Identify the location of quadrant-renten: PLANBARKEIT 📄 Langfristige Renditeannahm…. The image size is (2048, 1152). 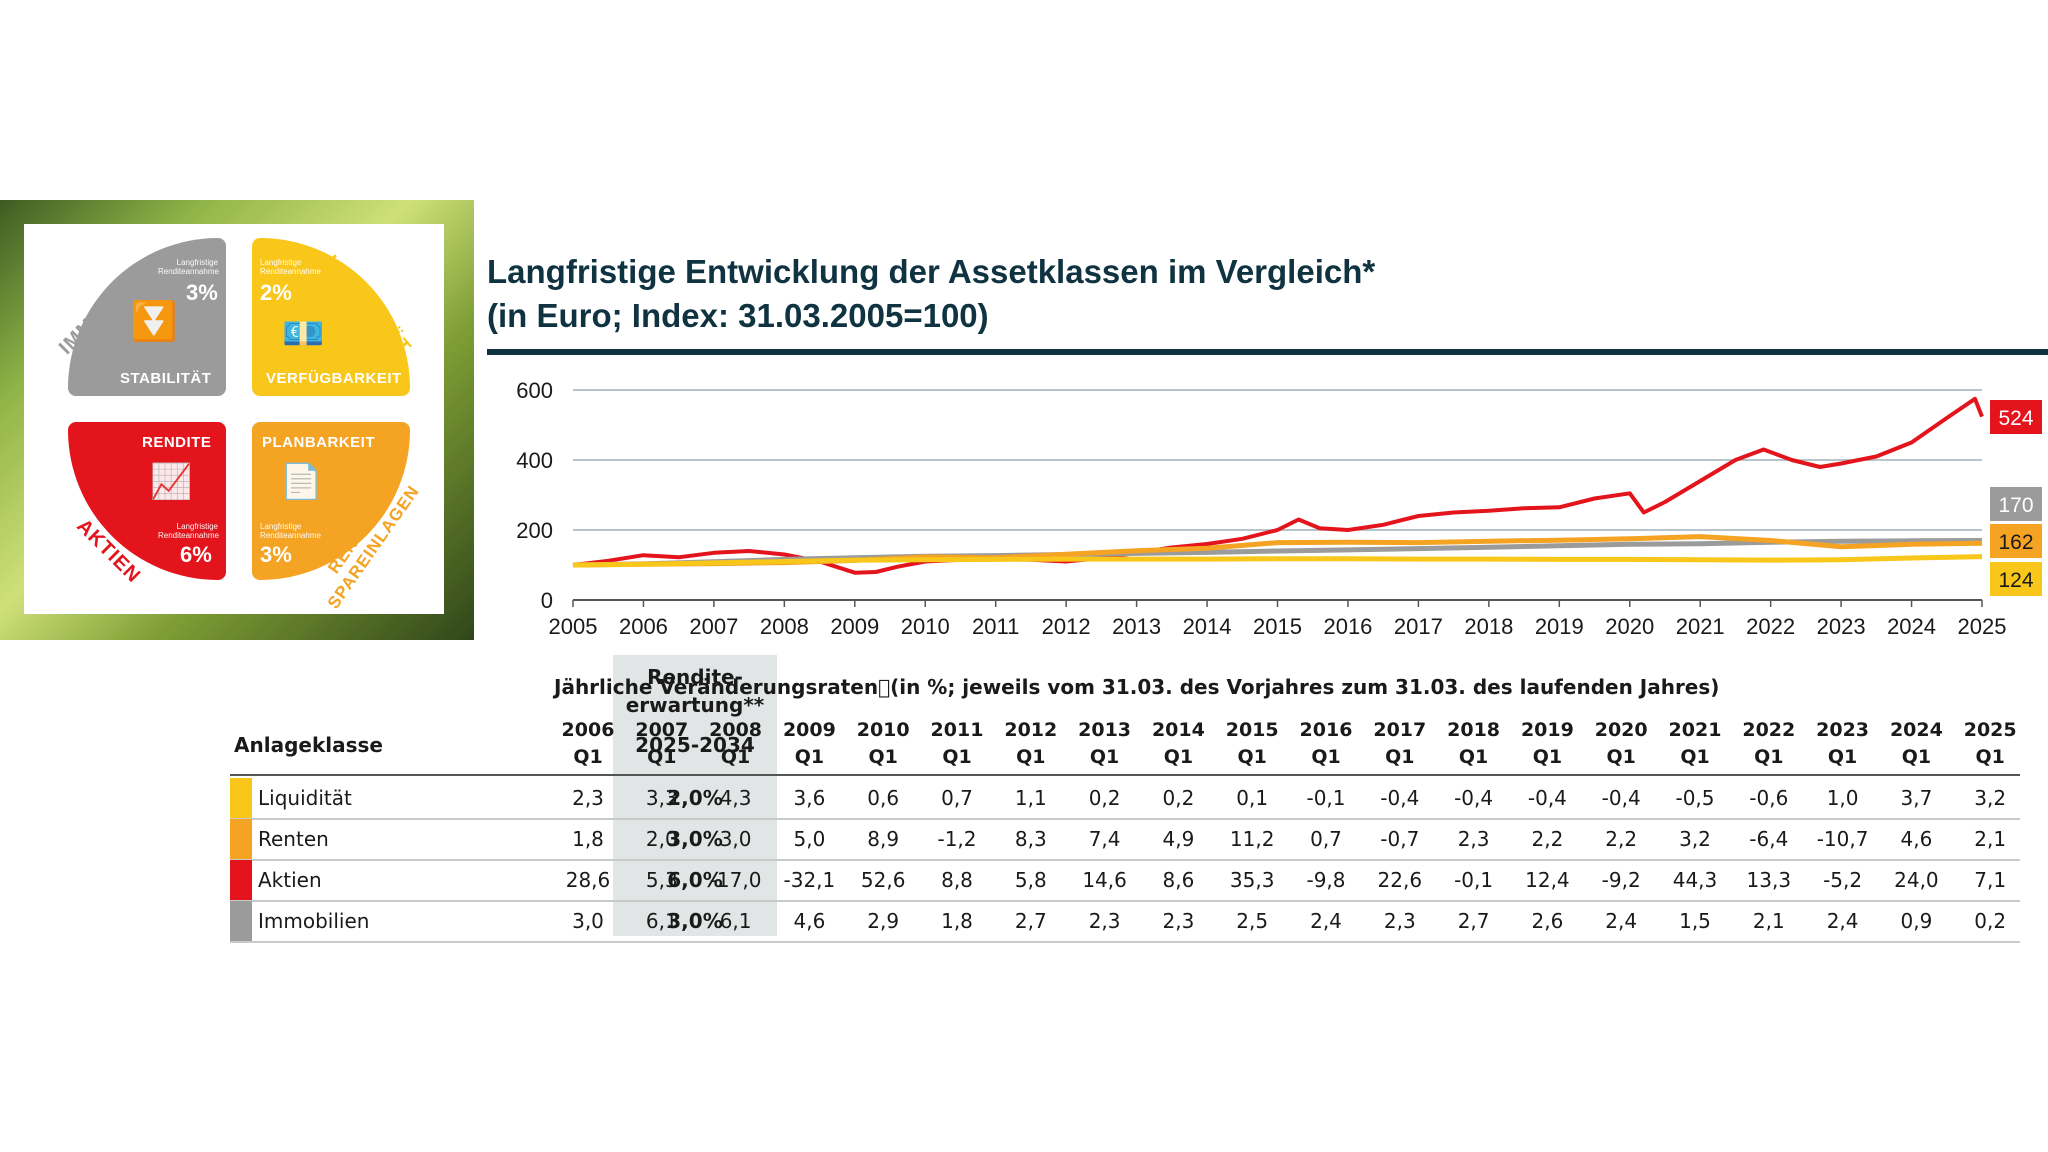
(331, 501).